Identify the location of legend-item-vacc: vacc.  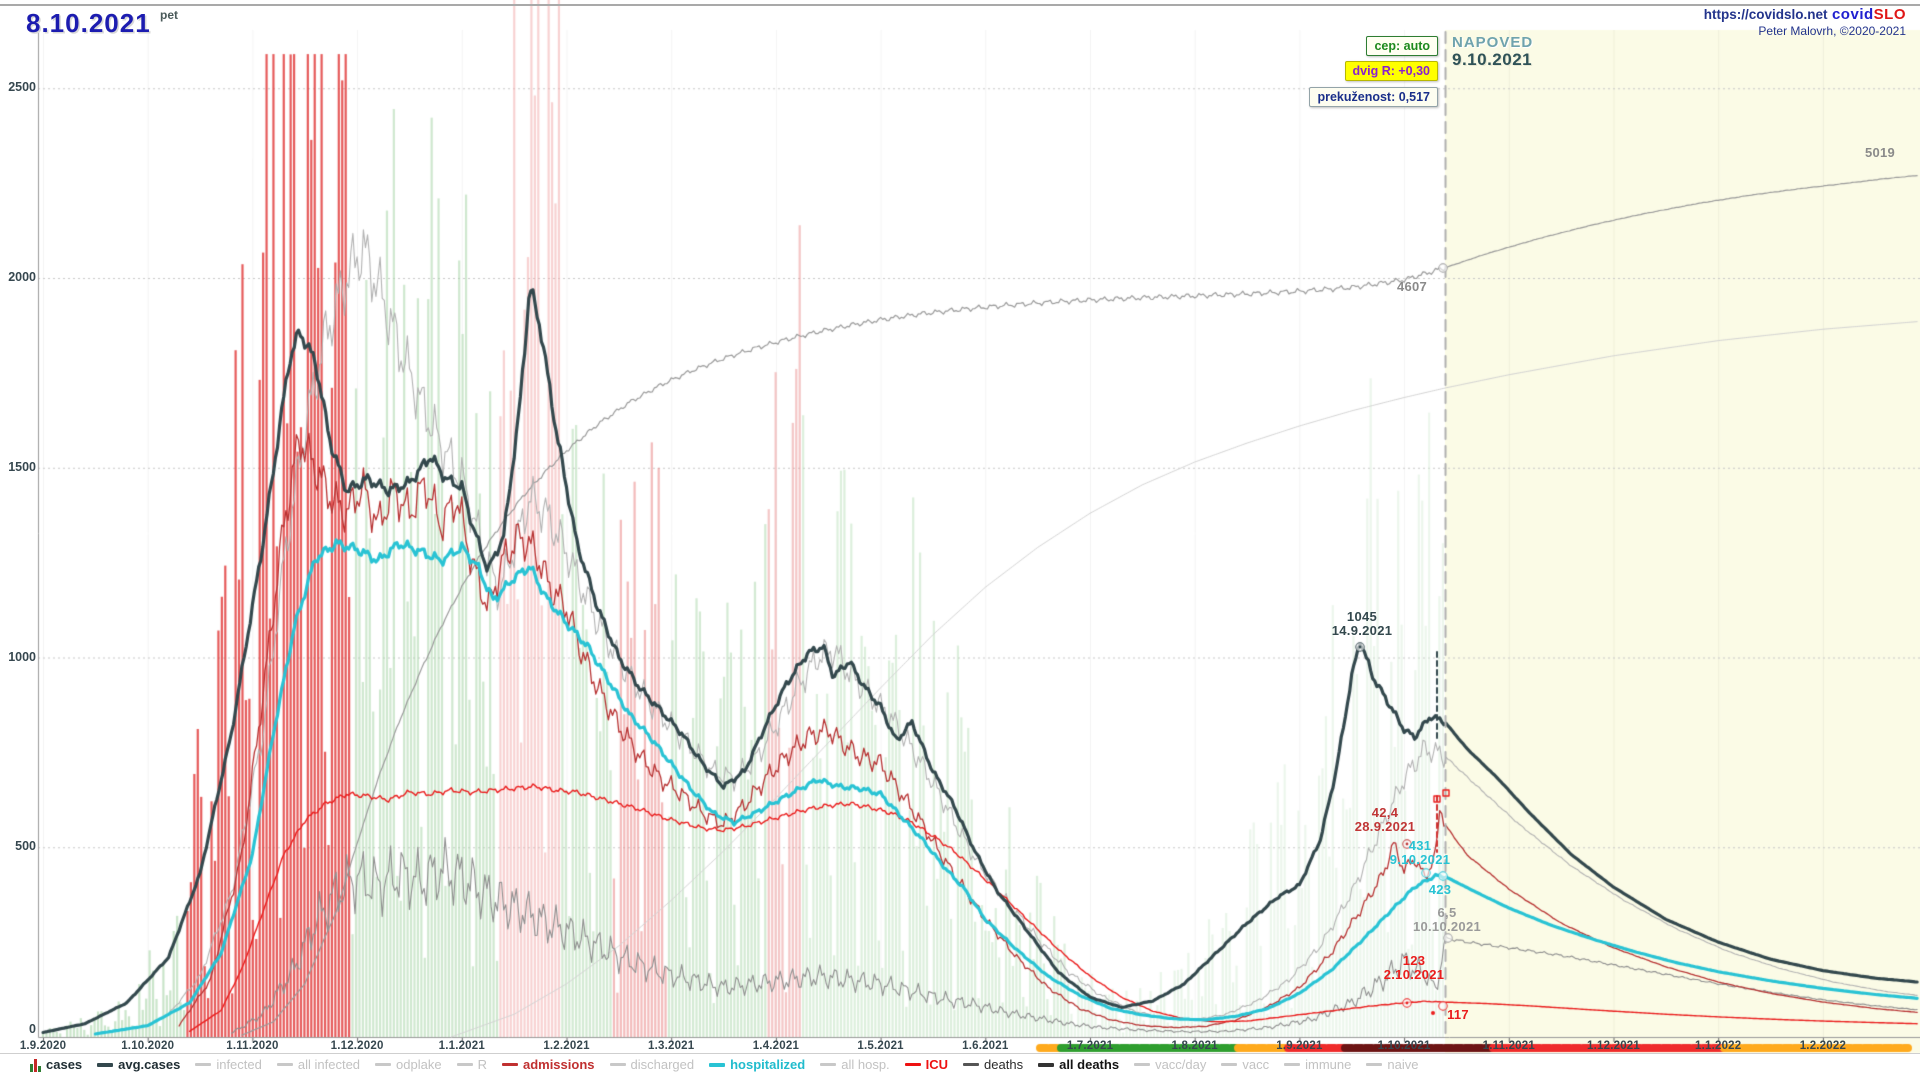
(1245, 1064).